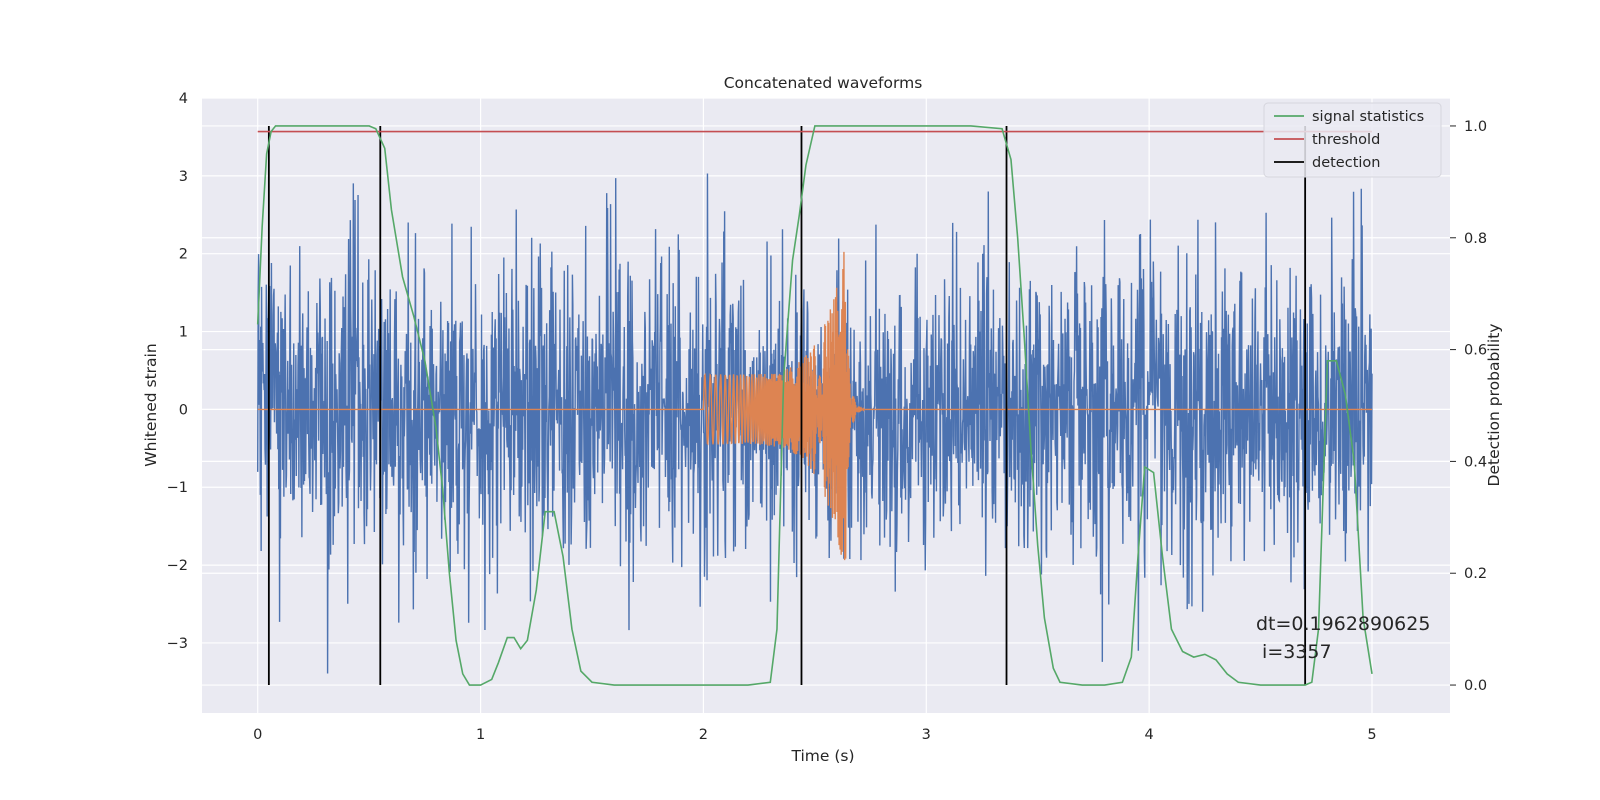 This screenshot has width=1600, height=800. What do you see at coordinates (1468, 406) in the screenshot?
I see `y-right-tick-labels: 0.0 0.2 0.4 0.6 0.8 1.0` at bounding box center [1468, 406].